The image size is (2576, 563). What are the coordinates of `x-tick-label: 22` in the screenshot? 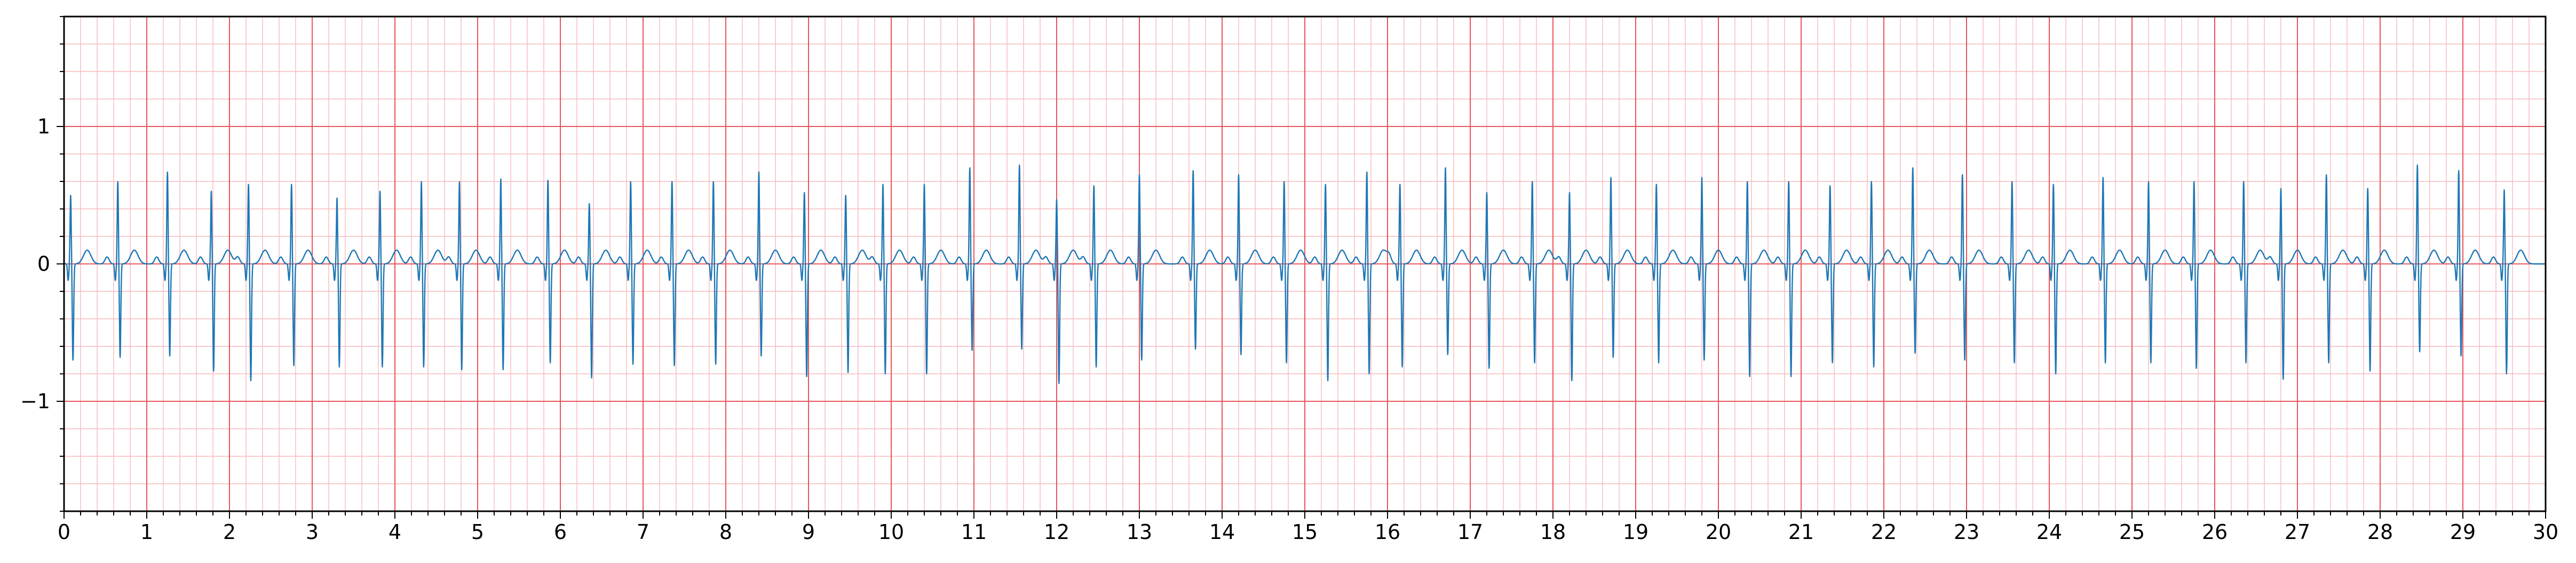 It's located at (1884, 532).